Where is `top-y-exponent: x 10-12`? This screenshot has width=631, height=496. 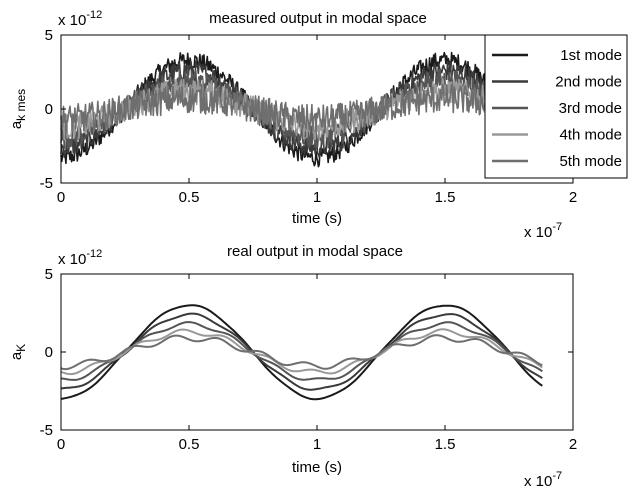 top-y-exponent: x 10-12 is located at coordinates (80, 19).